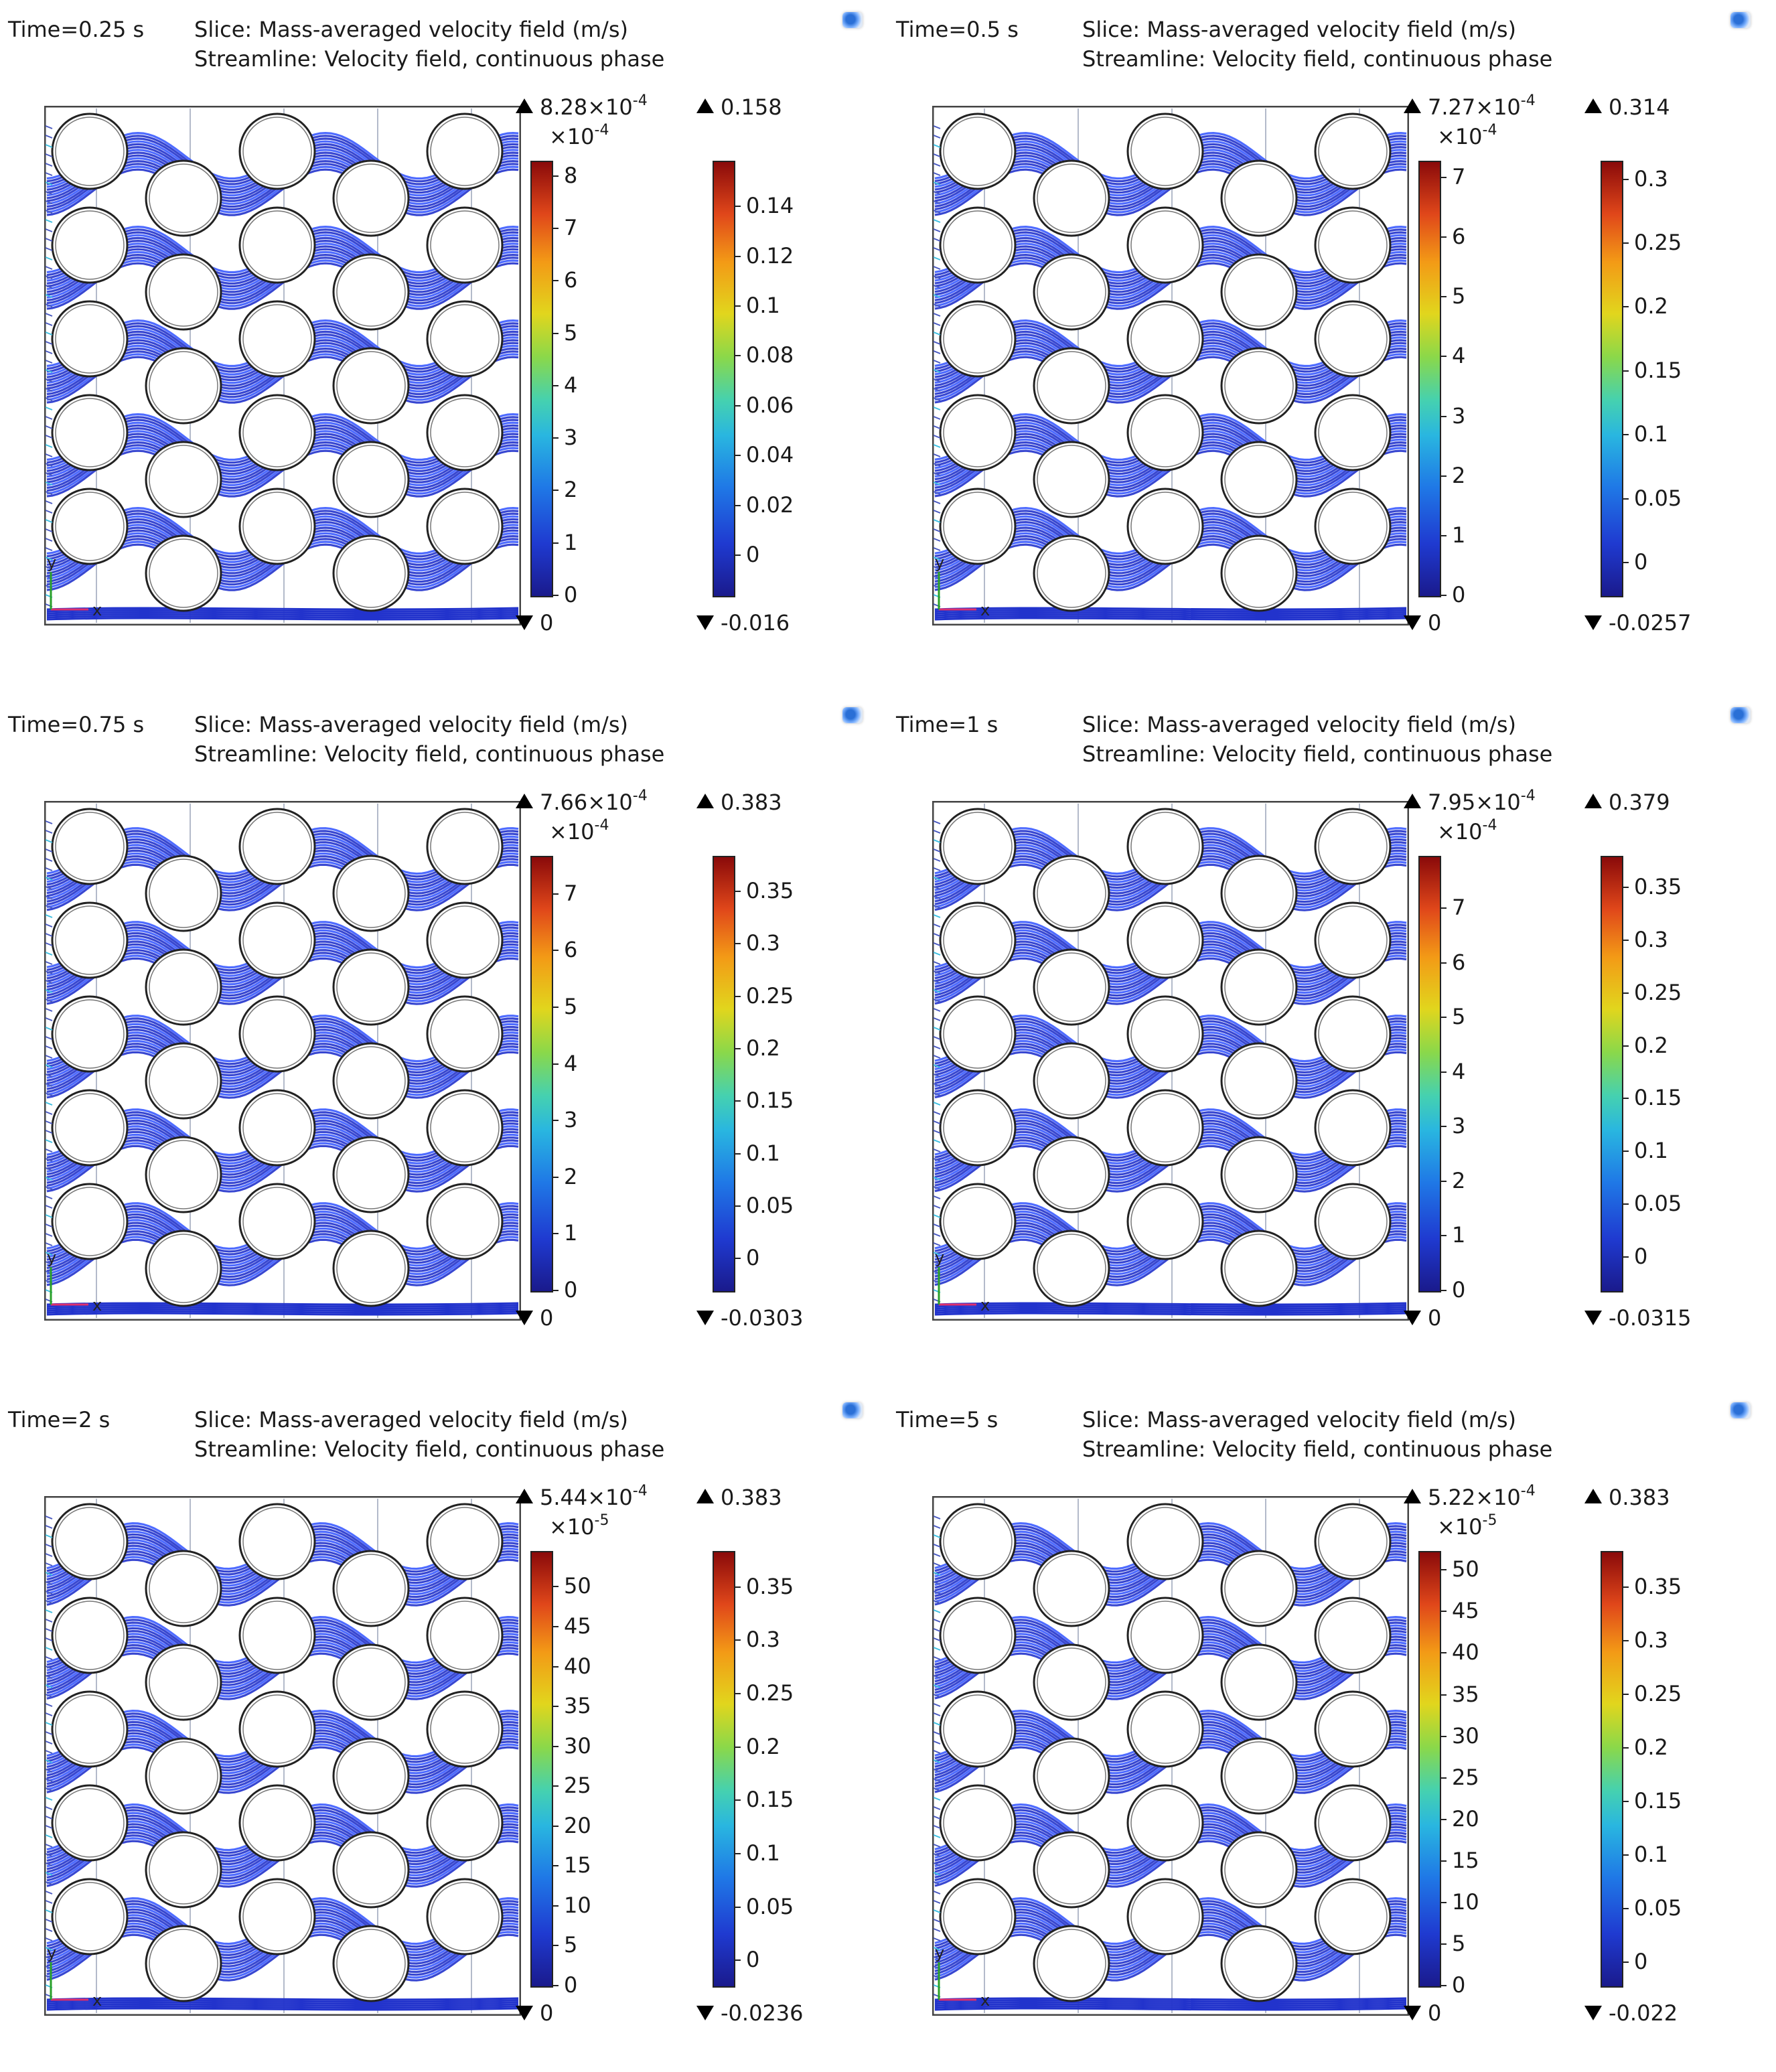  What do you see at coordinates (1459, 594) in the screenshot?
I see `colorbar-tick-label: 0` at bounding box center [1459, 594].